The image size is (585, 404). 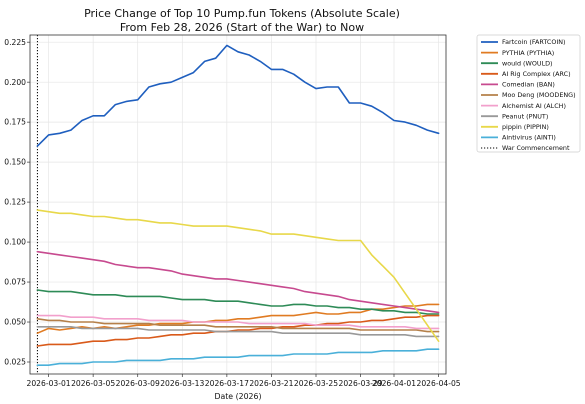 What do you see at coordinates (49, 383) in the screenshot?
I see `x-tick-label: 2026-03-01` at bounding box center [49, 383].